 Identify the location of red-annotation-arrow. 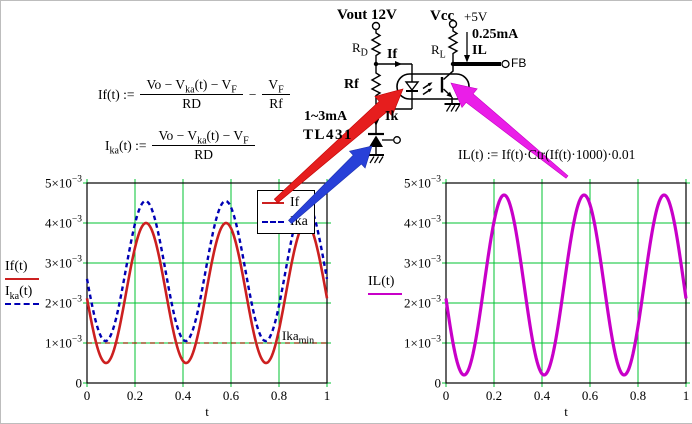
(338, 146).